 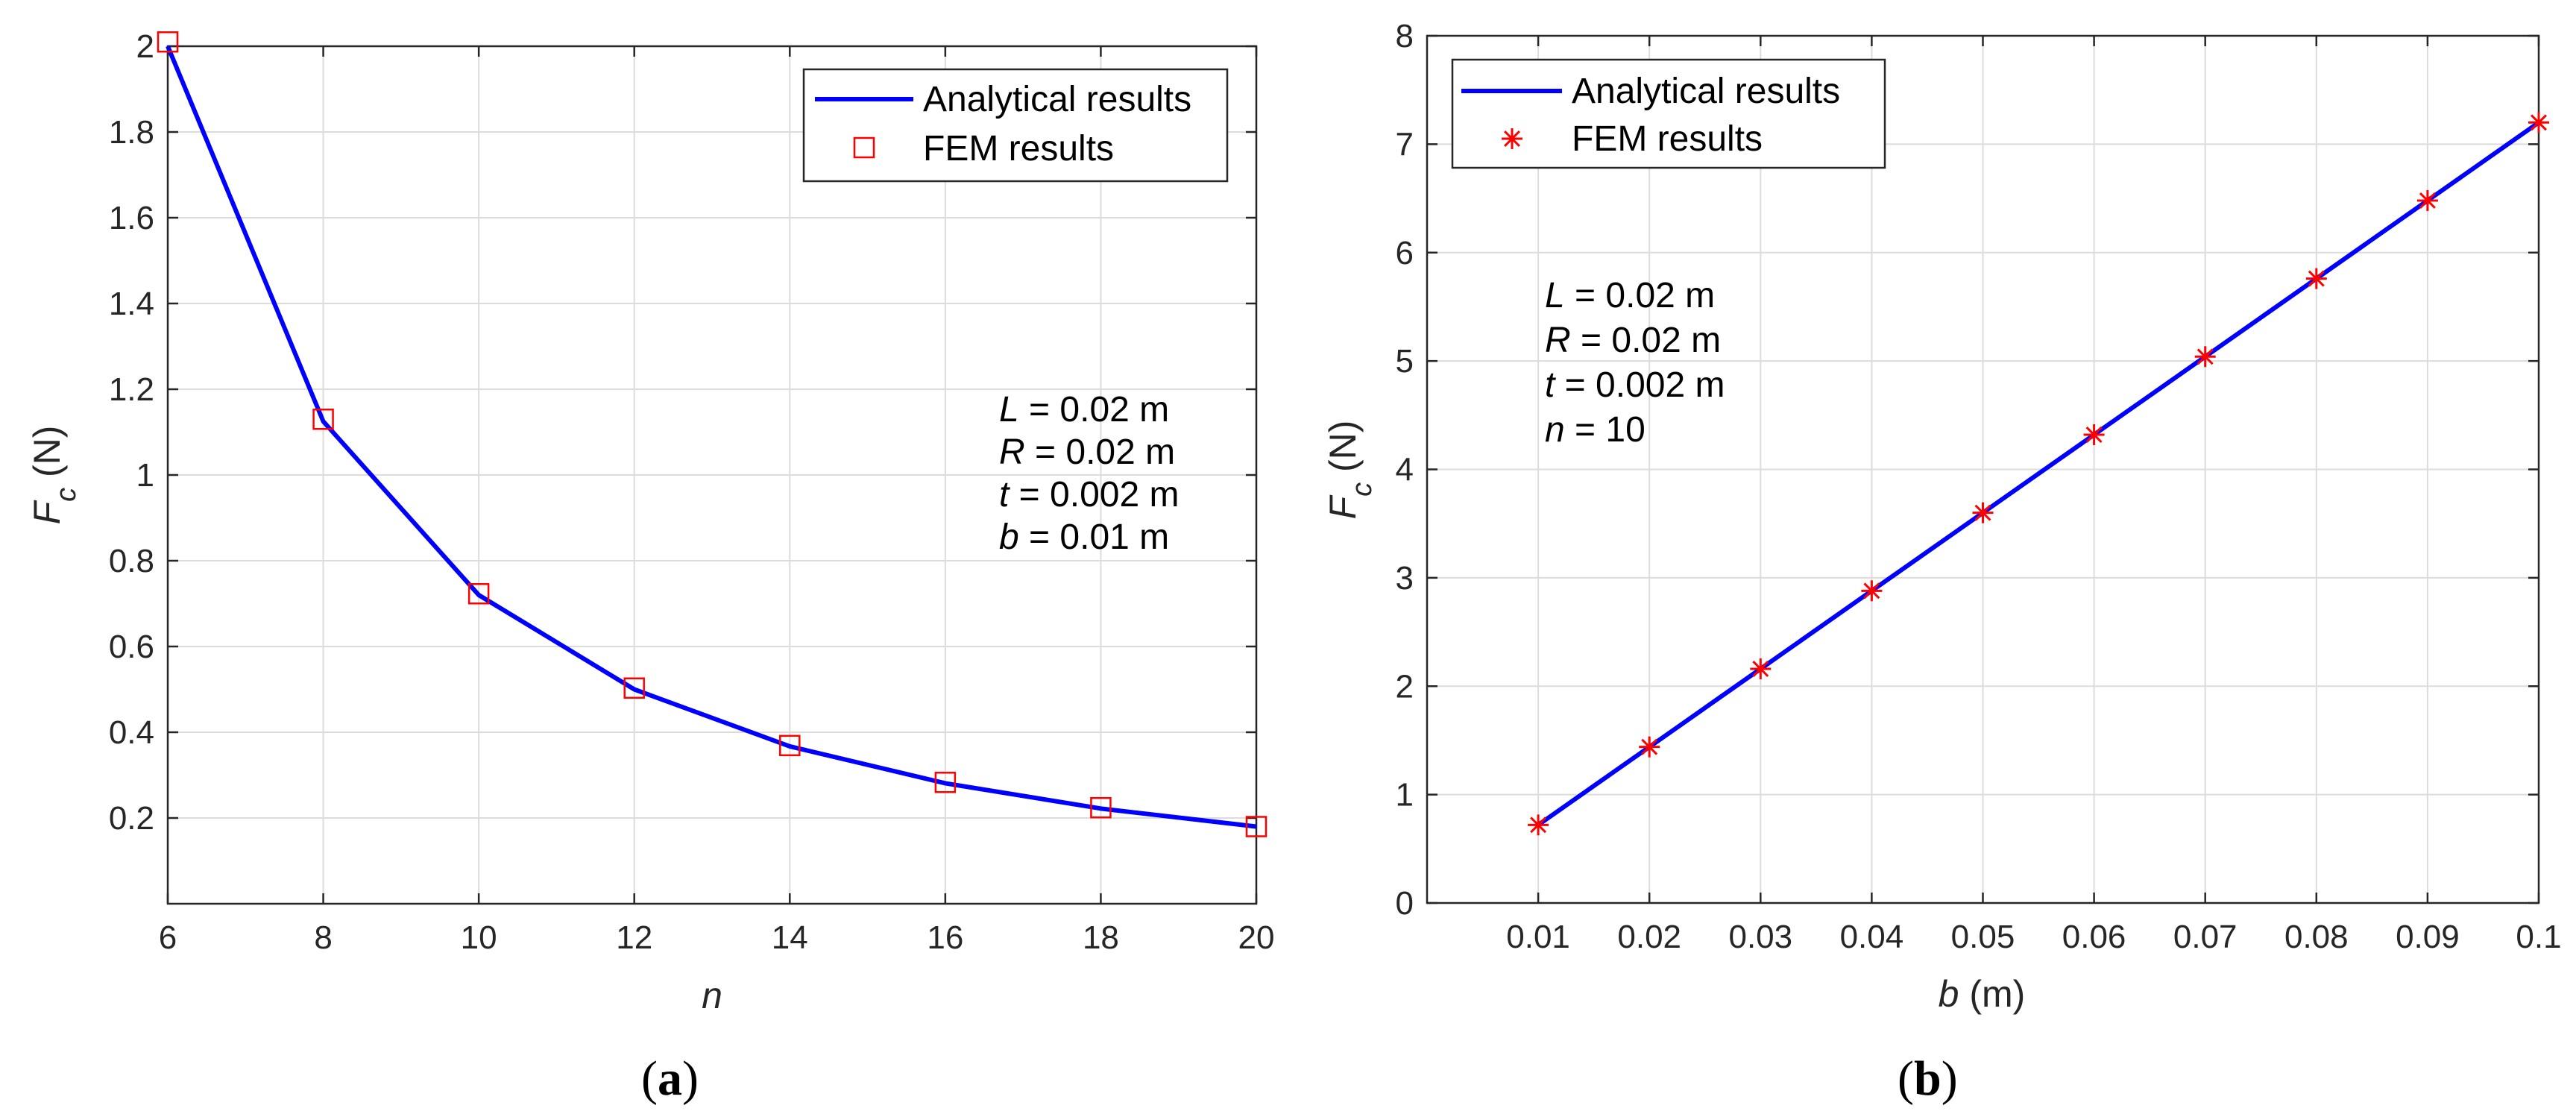 What do you see at coordinates (1405, 686) in the screenshot?
I see `chart-b-y-tick-label: 2` at bounding box center [1405, 686].